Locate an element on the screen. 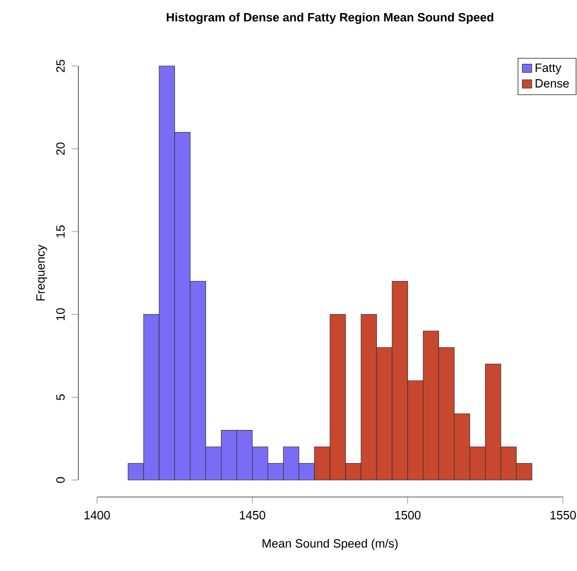  y-axis-title: Frequency is located at coordinates (42, 272).